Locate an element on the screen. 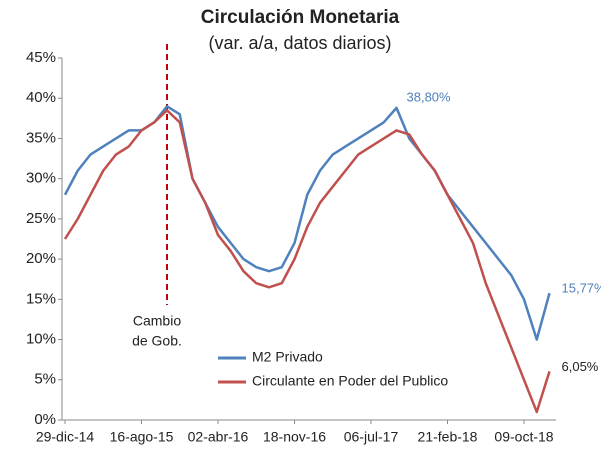 The height and width of the screenshot is (453, 601). x-tick-label: 18-nov-16 is located at coordinates (294, 437).